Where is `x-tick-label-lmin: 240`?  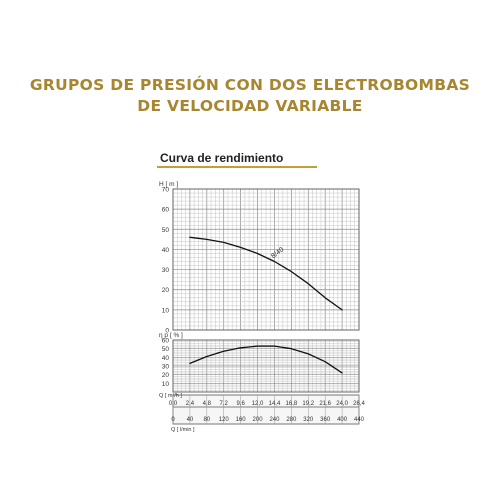
x-tick-label-lmin: 240 is located at coordinates (274, 420).